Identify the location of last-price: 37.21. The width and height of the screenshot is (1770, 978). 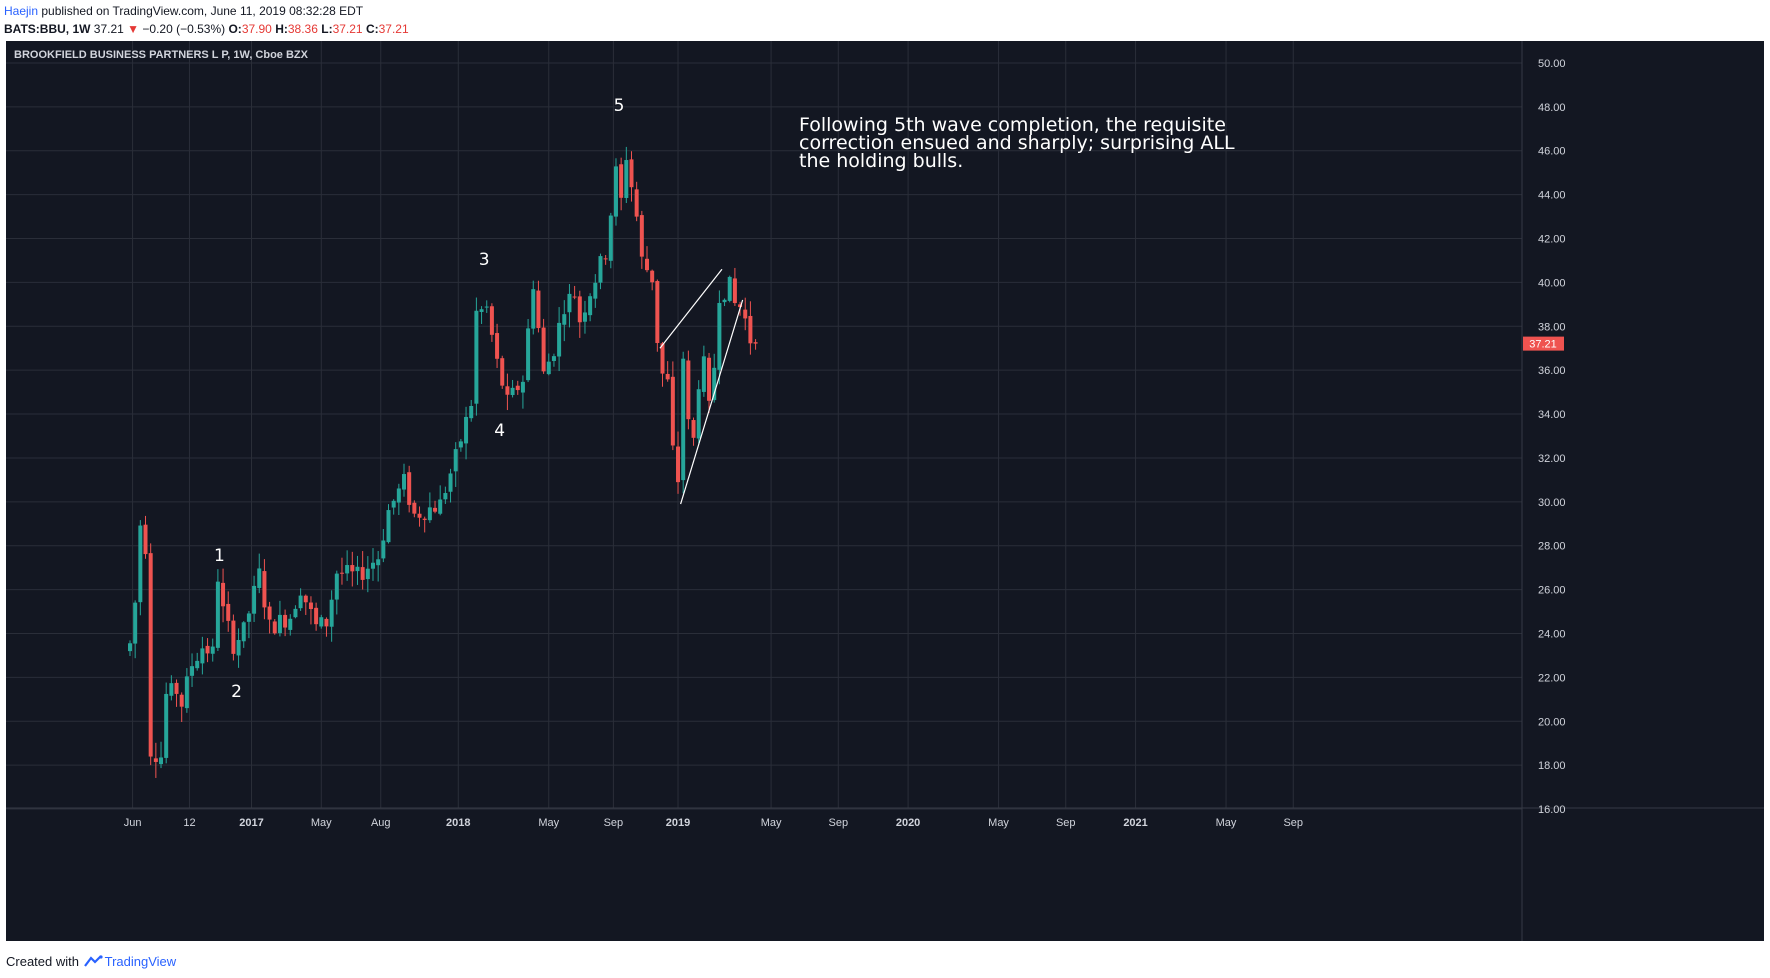
(108, 29).